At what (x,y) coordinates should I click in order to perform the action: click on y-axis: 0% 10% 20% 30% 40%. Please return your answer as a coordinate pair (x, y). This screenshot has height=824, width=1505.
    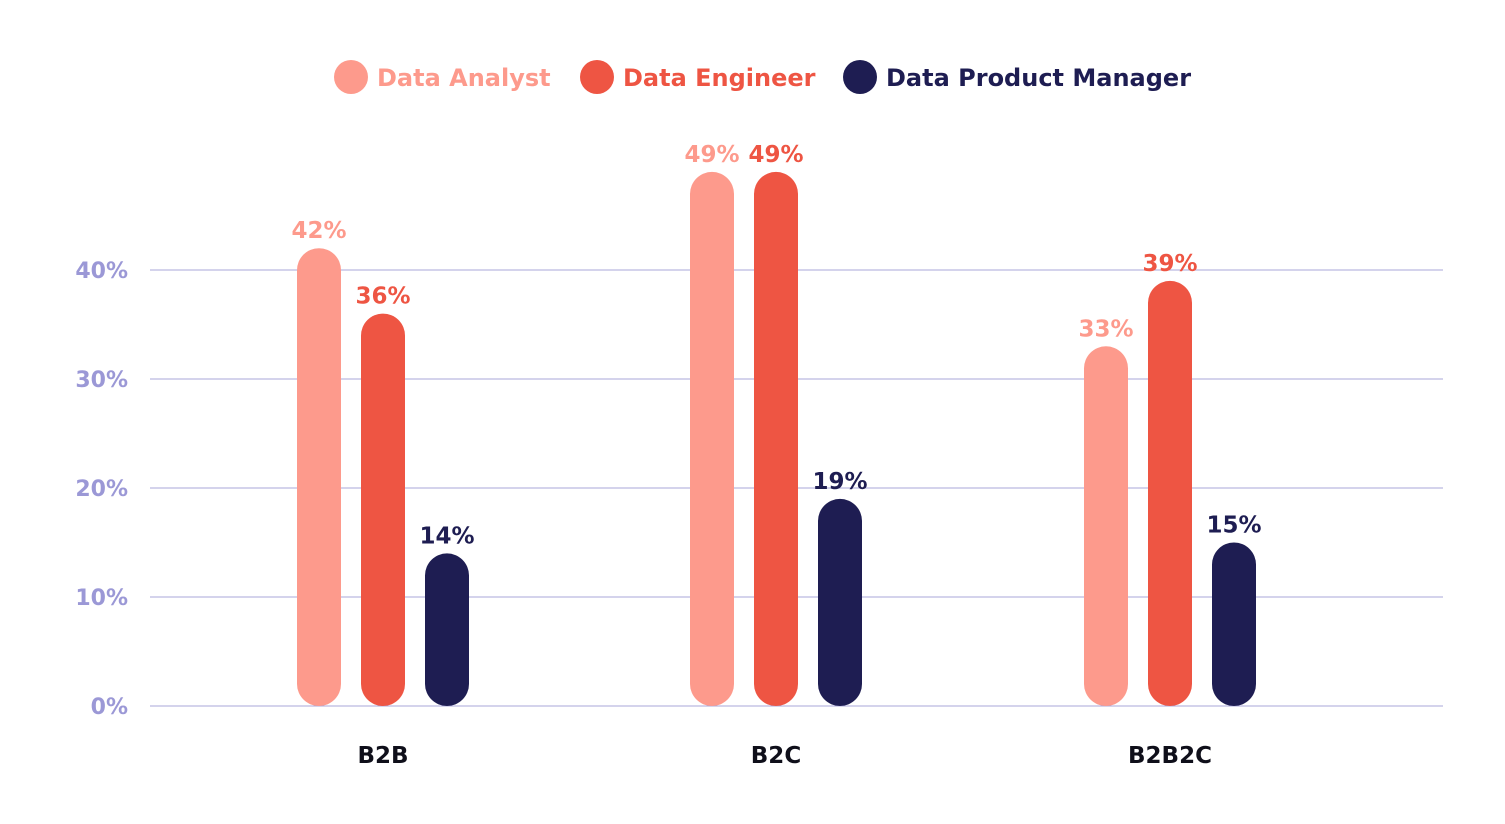
    Looking at the image, I should click on (101, 489).